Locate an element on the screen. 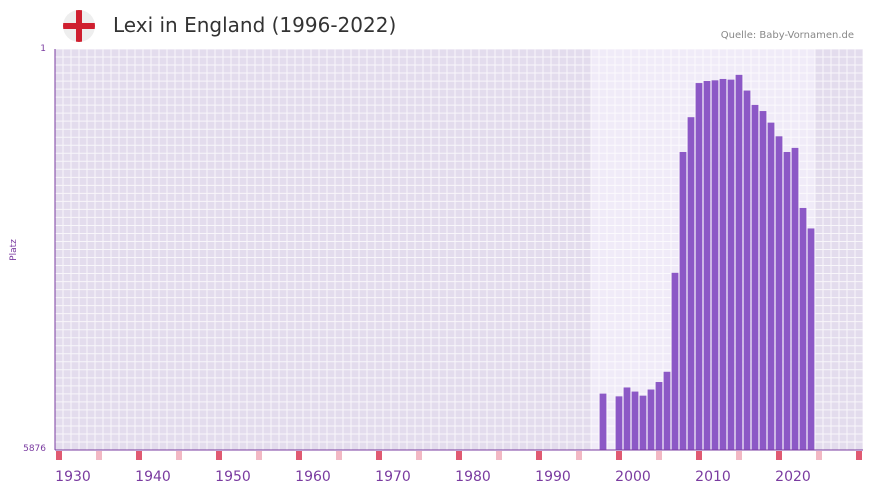 The height and width of the screenshot is (492, 873). x-tick-1980: 1980 is located at coordinates (473, 477).